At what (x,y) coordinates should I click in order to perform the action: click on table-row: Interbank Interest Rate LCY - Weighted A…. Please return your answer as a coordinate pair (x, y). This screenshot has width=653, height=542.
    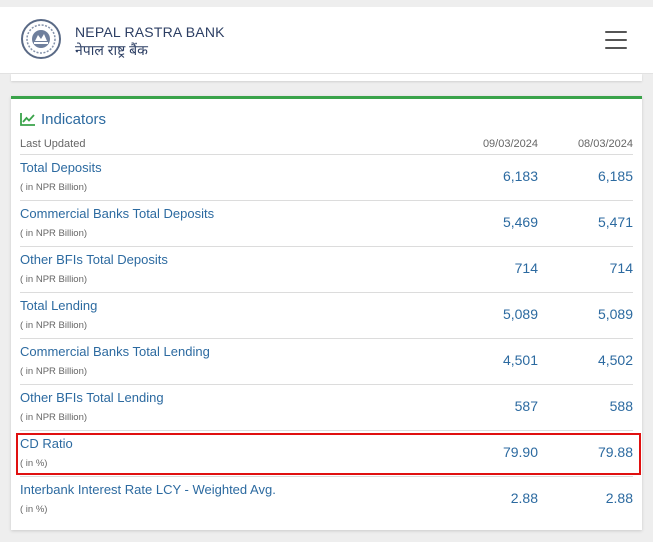
    Looking at the image, I should click on (326, 500).